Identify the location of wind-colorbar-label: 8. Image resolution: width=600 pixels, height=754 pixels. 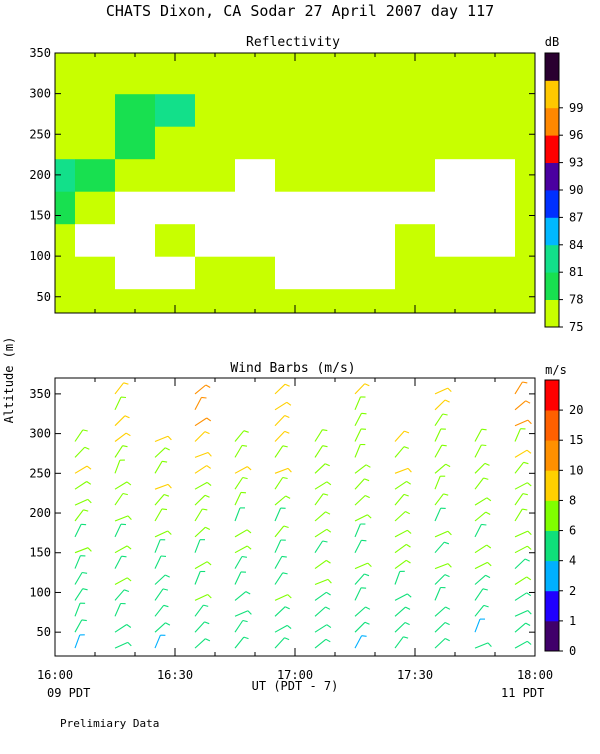
(572, 500).